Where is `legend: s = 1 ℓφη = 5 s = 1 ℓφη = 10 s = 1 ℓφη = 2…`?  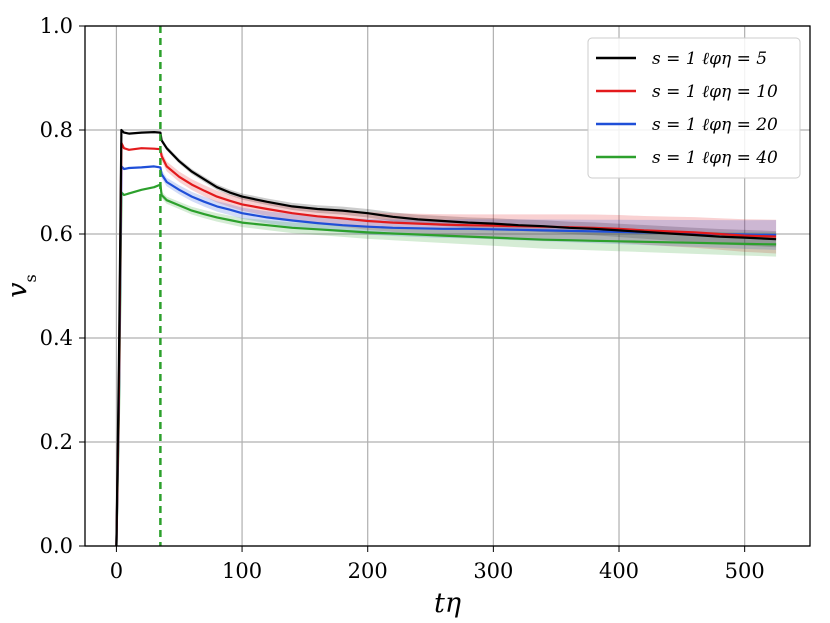
legend: s = 1 ℓφη = 5 s = 1 ℓφη = 10 s = 1 ℓφη = 2… is located at coordinates (694, 108).